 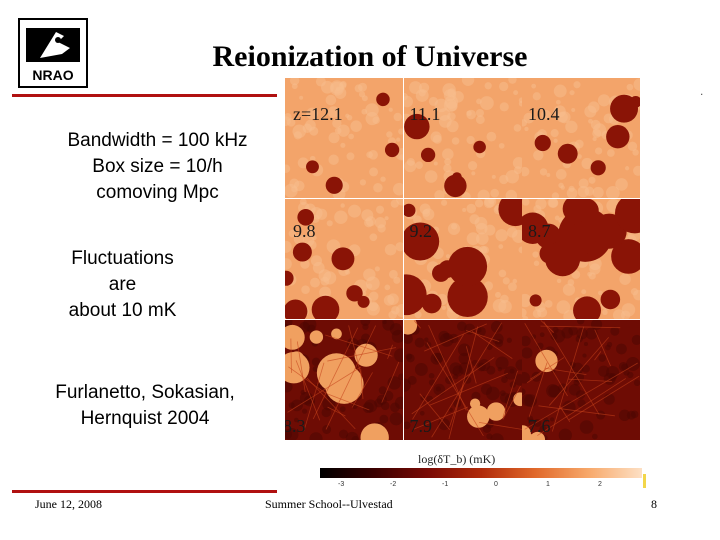 What do you see at coordinates (329, 504) in the screenshot?
I see `footer-event: Summer School--Ulvestad` at bounding box center [329, 504].